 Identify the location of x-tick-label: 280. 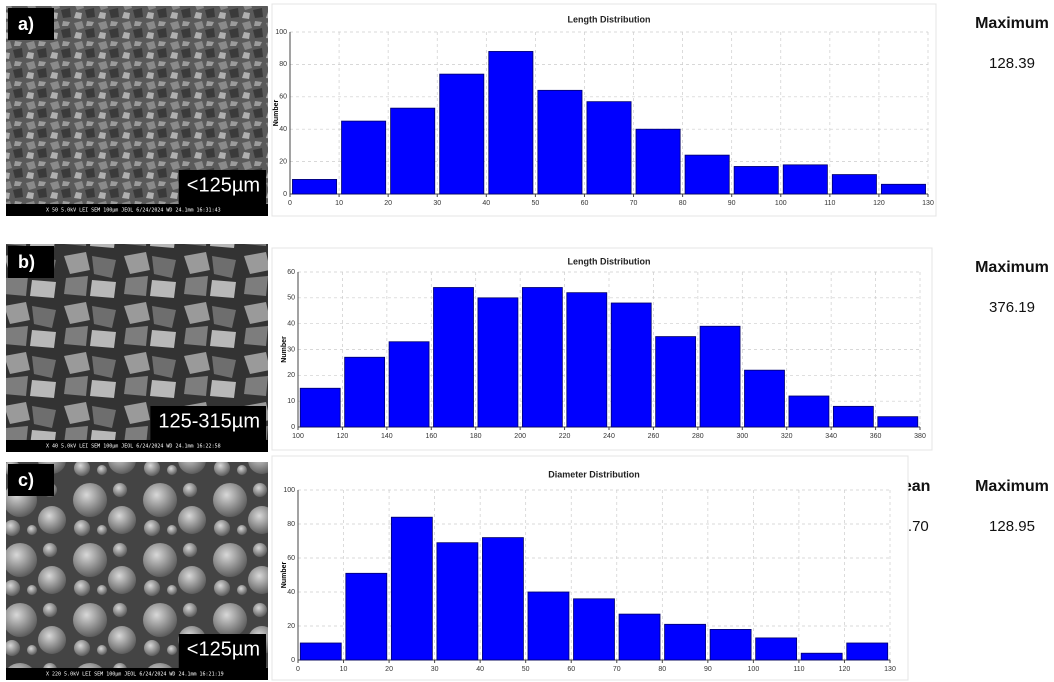
(698, 436).